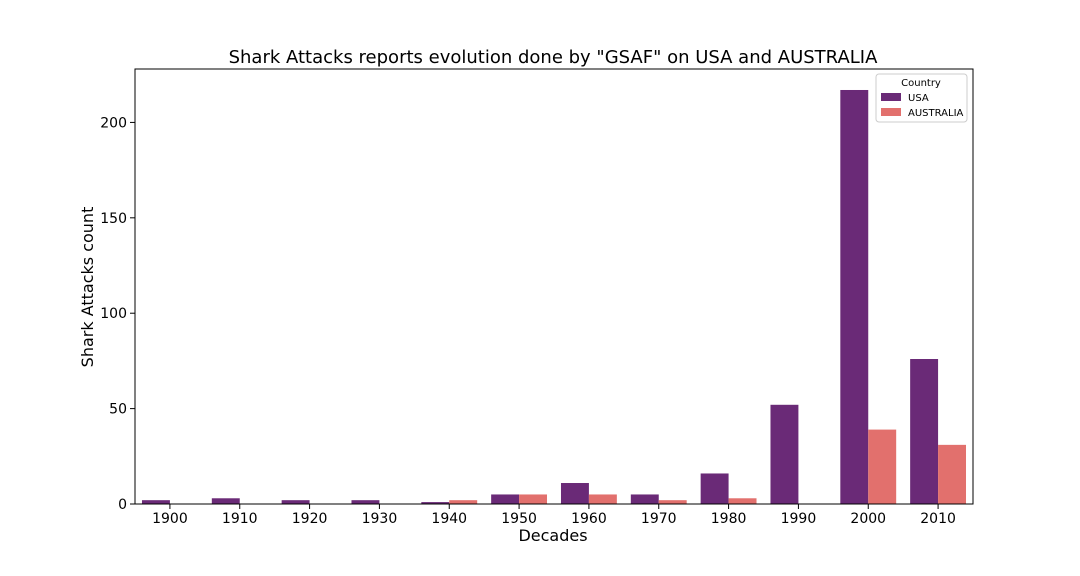  I want to click on bar-australia-1960, so click(602, 499).